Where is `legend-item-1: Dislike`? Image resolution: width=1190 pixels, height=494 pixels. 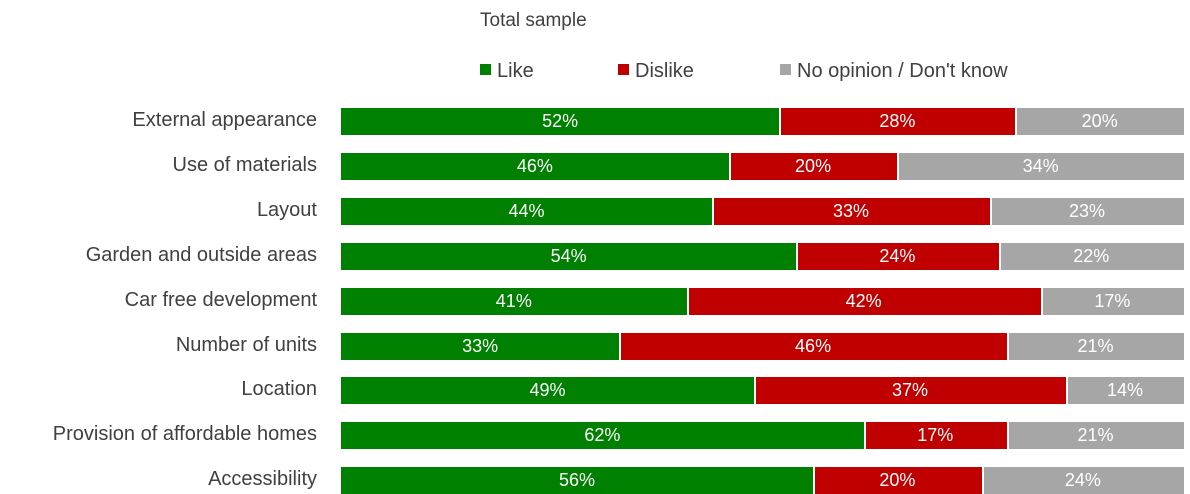
legend-item-1: Dislike is located at coordinates (656, 71).